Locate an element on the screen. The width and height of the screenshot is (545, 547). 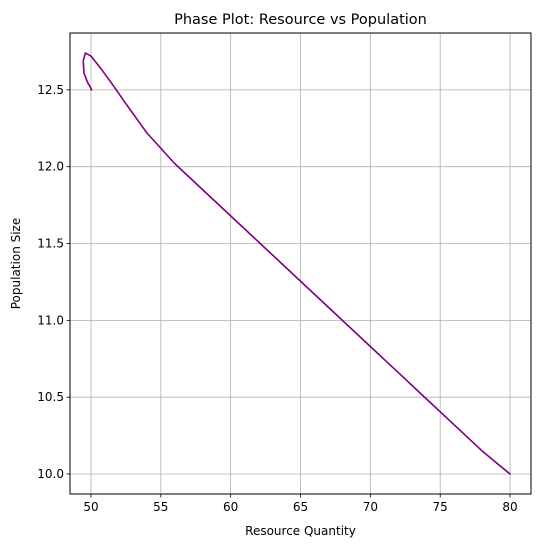
x-tick-label: 60 is located at coordinates (230, 507).